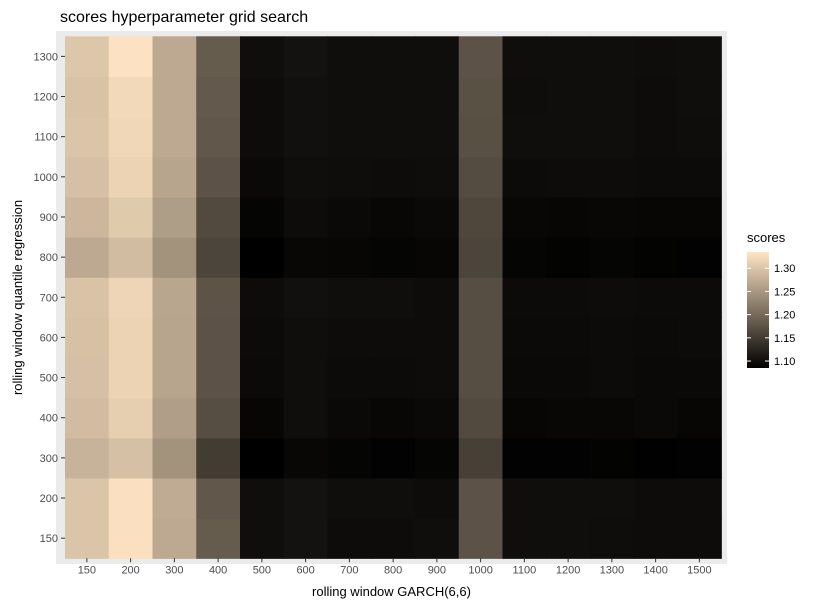 The width and height of the screenshot is (817, 606). Describe the element at coordinates (784, 339) in the screenshot. I see `legend-tick-label: 1.15` at that location.